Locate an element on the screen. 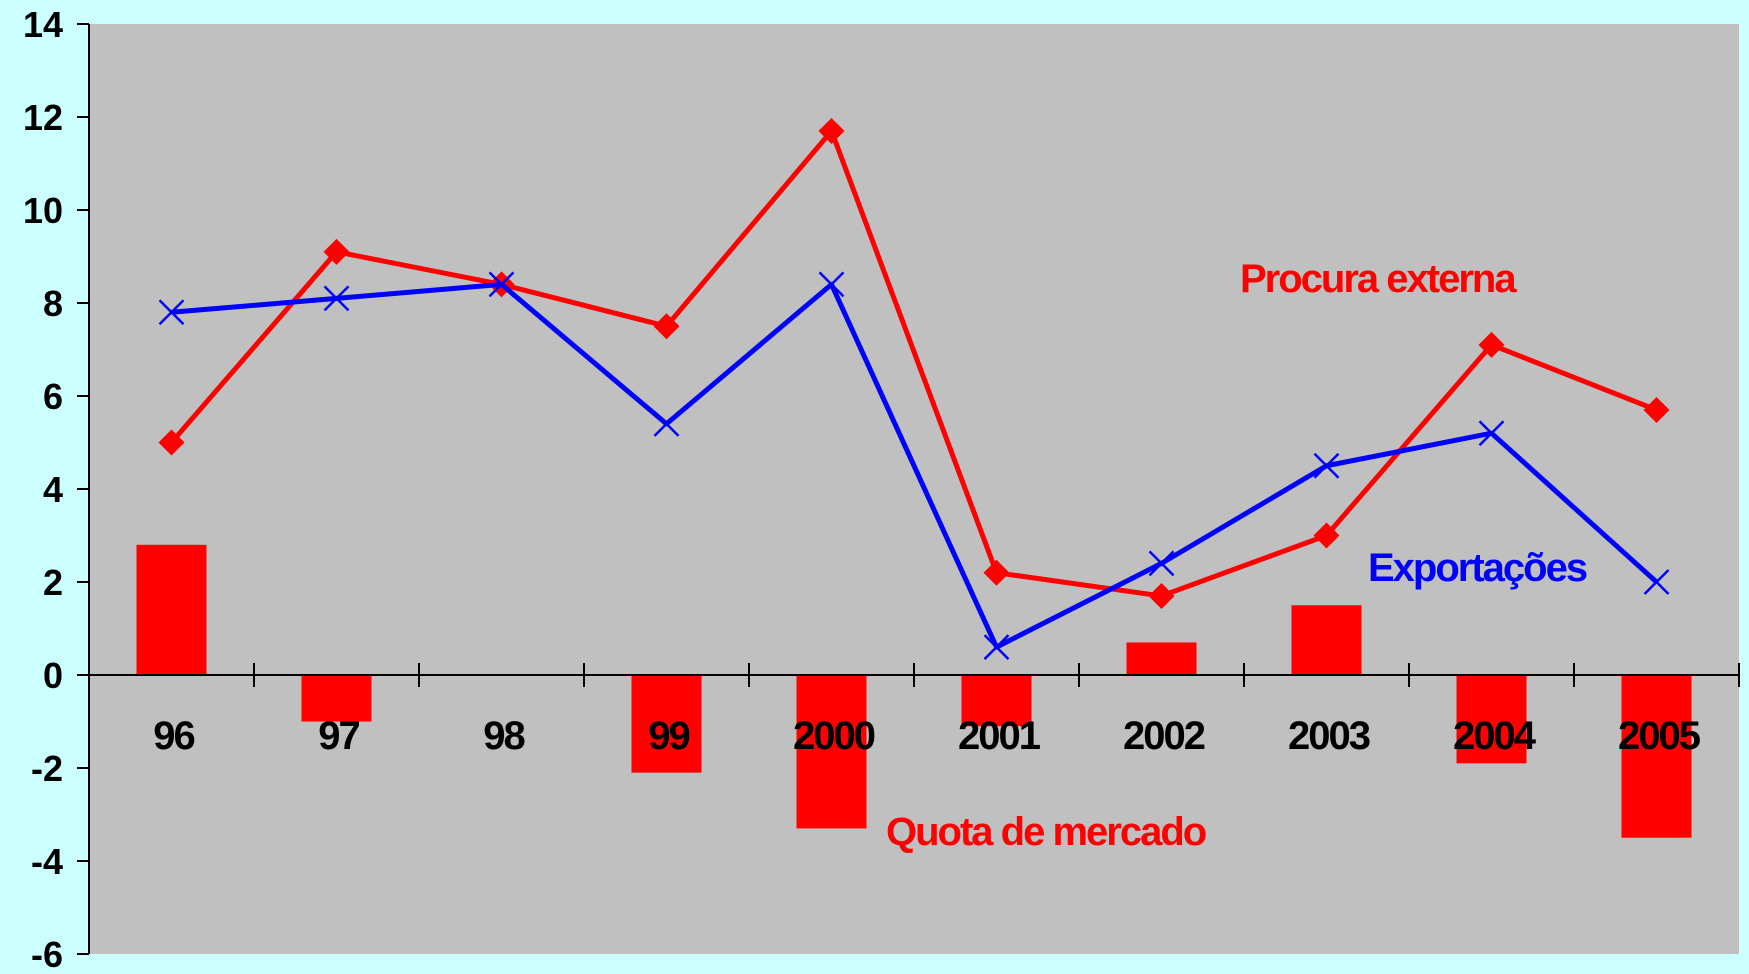 The image size is (1749, 974). x-tick-label: 2003 is located at coordinates (1329, 736).